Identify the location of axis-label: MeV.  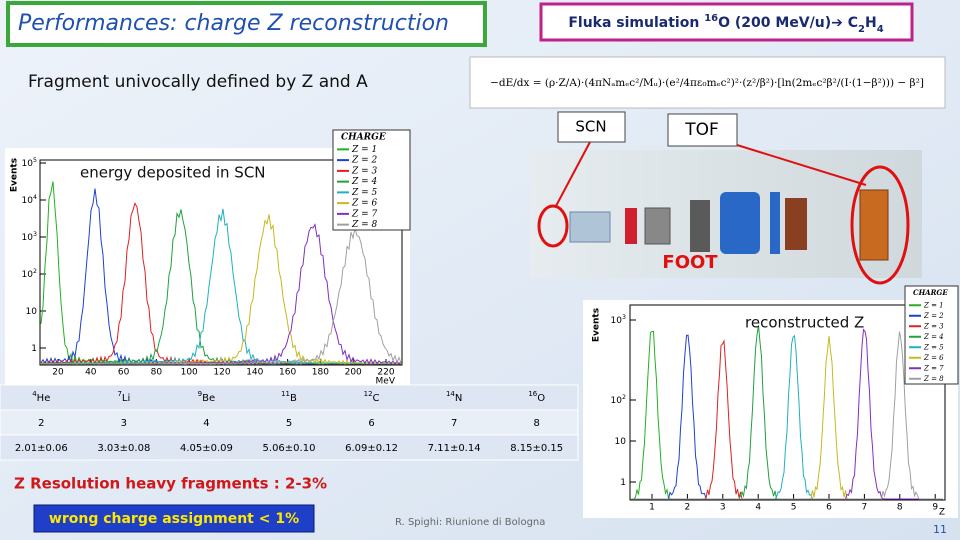
(386, 382).